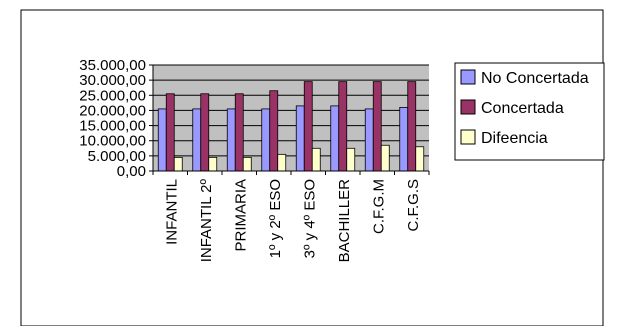 The width and height of the screenshot is (625, 326). Describe the element at coordinates (171, 212) in the screenshot. I see `x-tick-label: INFANTIL` at that location.